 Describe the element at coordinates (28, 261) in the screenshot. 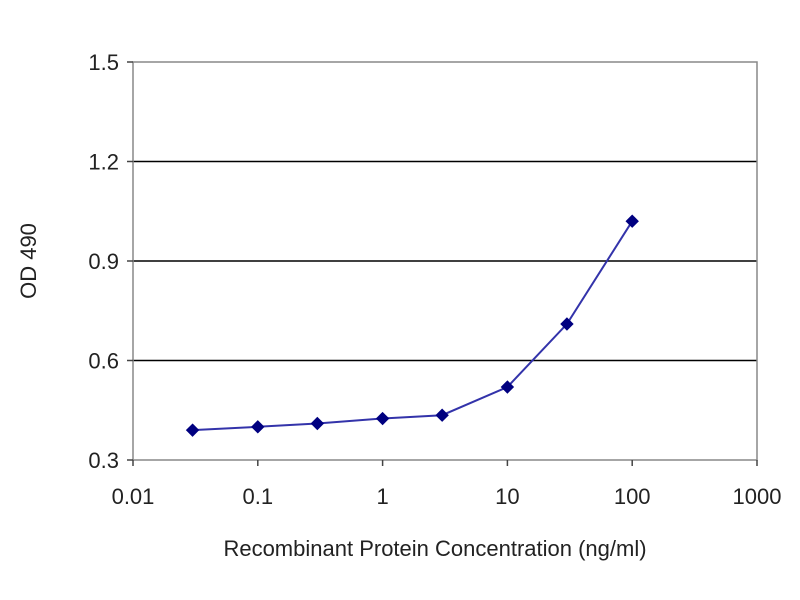

I see `y-axis-title: OD 490` at that location.